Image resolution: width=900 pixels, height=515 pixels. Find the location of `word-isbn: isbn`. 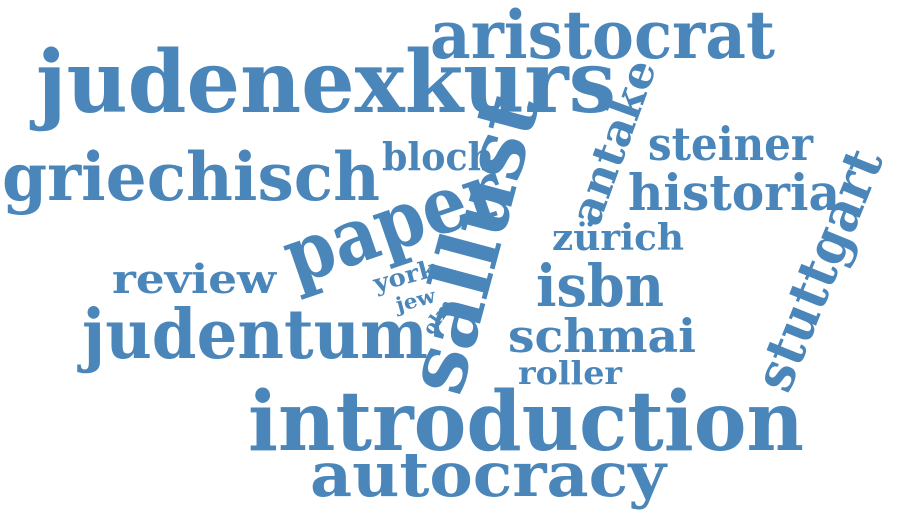

word-isbn: isbn is located at coordinates (600, 286).